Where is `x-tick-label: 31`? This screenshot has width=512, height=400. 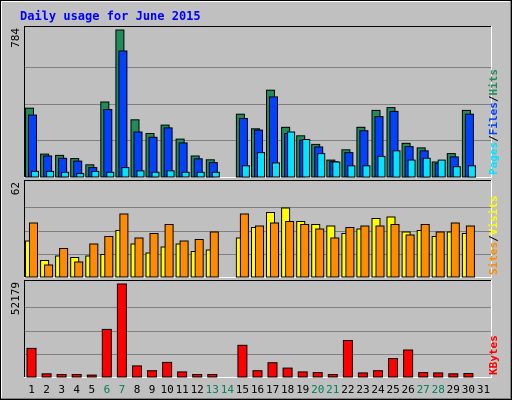 x-tick-label: 31 is located at coordinates (483, 389).